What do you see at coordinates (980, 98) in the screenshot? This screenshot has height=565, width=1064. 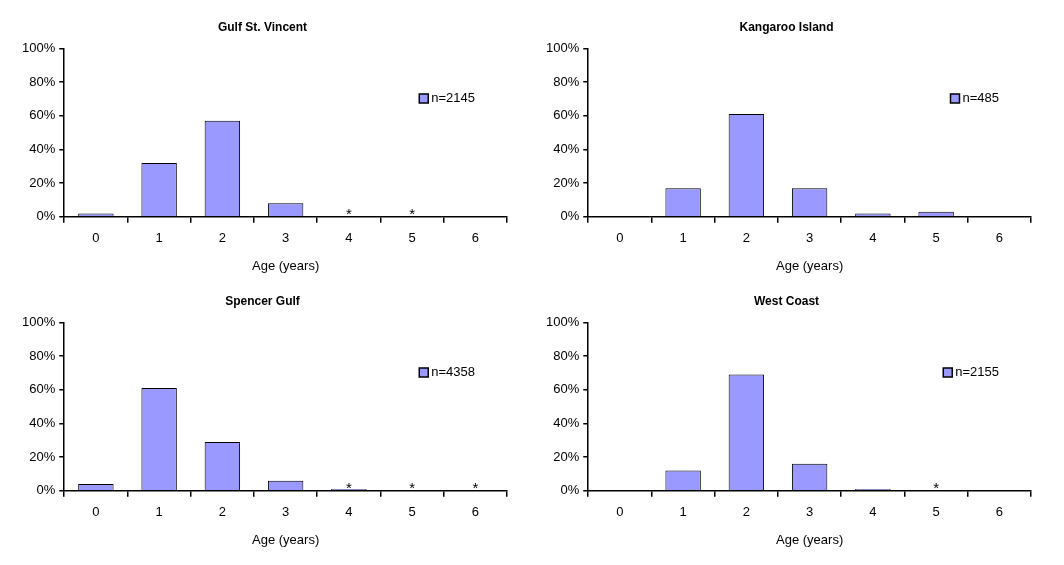 I see `legend-label: n=485` at bounding box center [980, 98].